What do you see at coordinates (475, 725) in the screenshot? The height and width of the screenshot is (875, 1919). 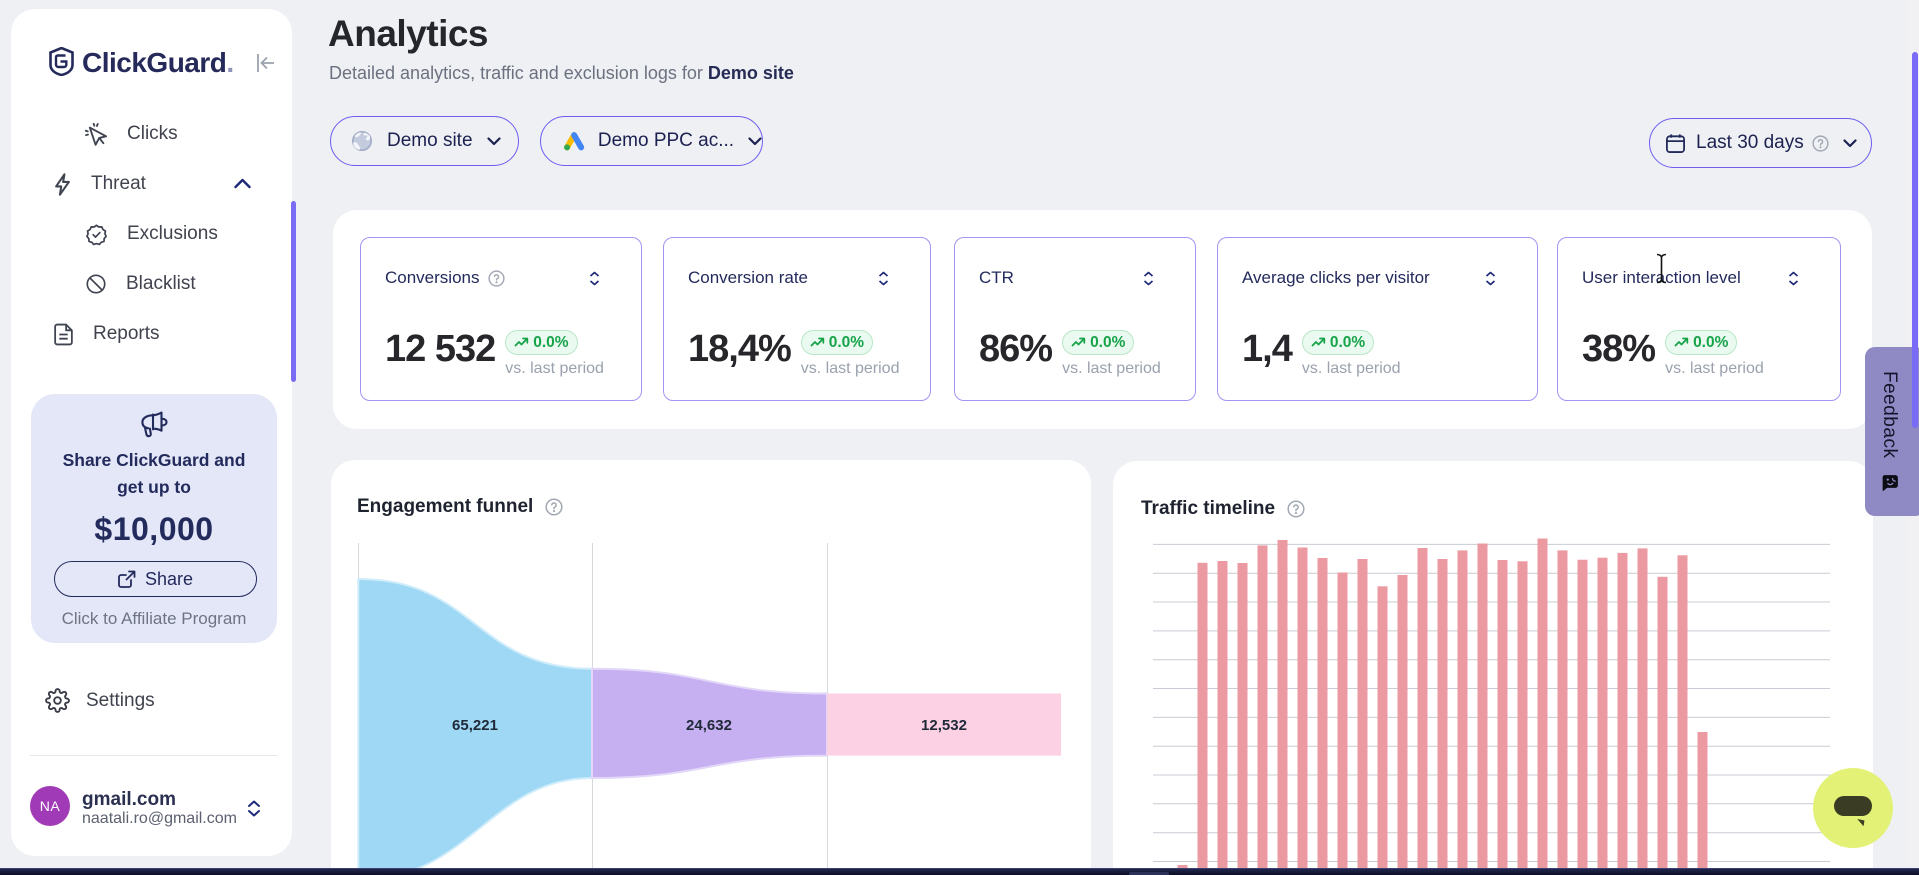 I see `svg-text: 65,221` at bounding box center [475, 725].